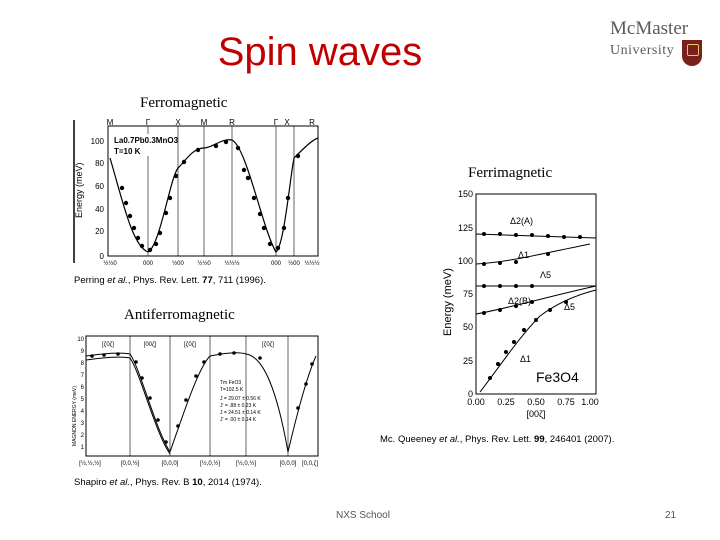 This screenshot has height=540, width=720. I want to click on antiferromagnetic-label: Antiferromagnetic, so click(179, 315).